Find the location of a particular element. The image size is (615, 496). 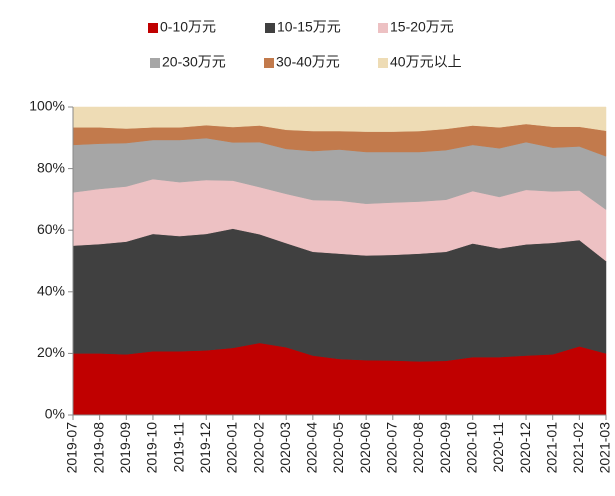

legend-label: 15-20万元 is located at coordinates (422, 27).